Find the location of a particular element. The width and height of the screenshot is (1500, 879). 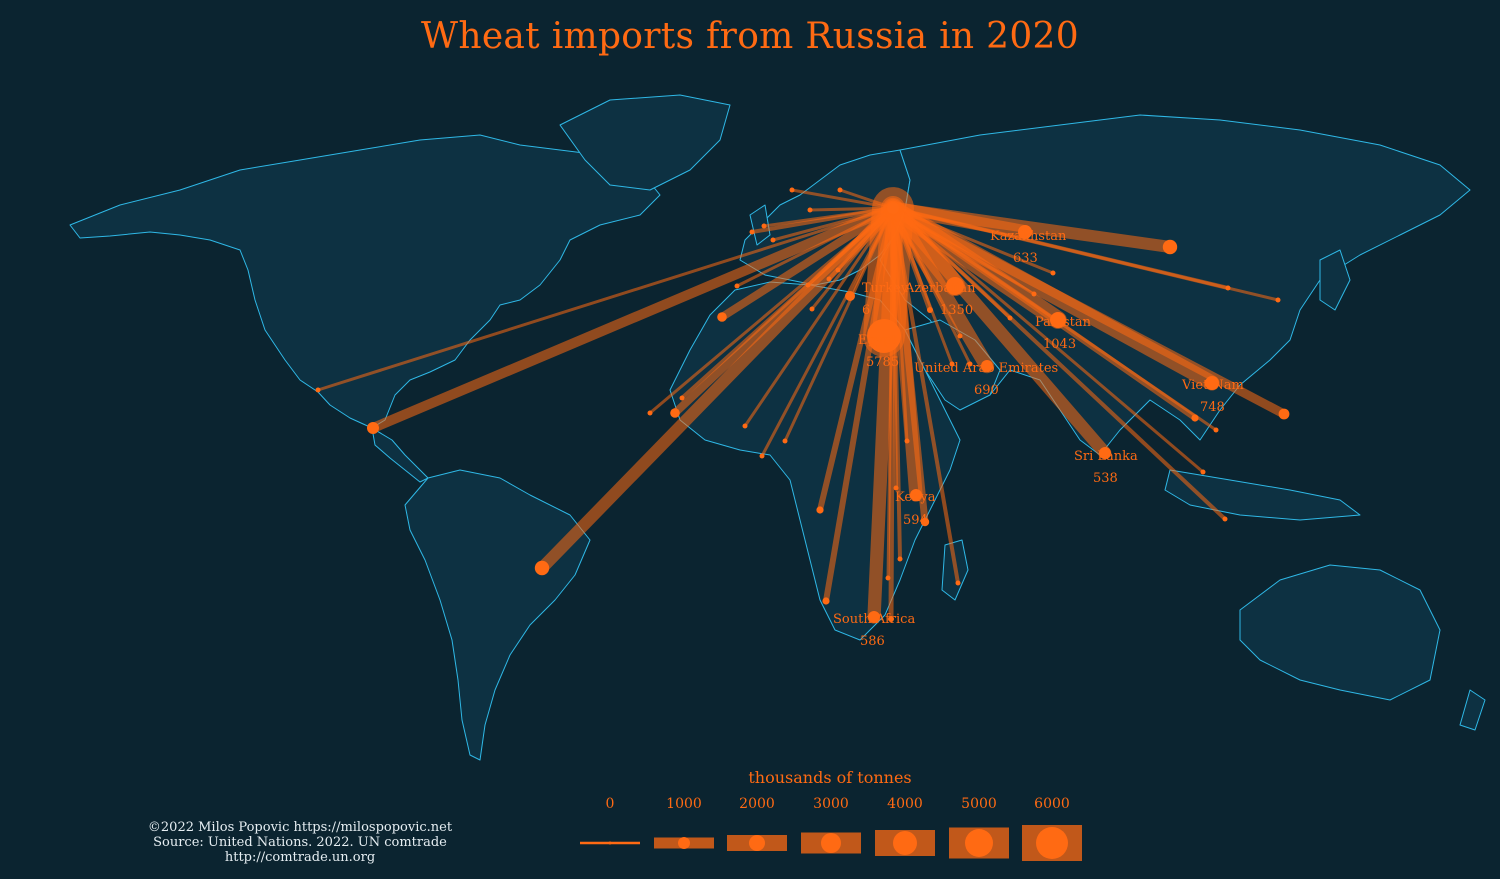

map-title: Wheat imports from Russia in 2020 is located at coordinates (750, 36).